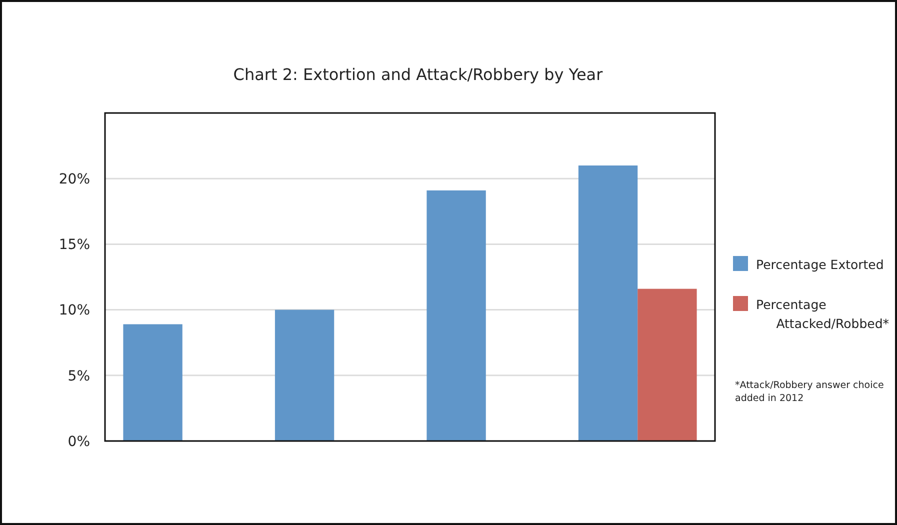  What do you see at coordinates (79, 442) in the screenshot?
I see `y-tick-label: 0%` at bounding box center [79, 442].